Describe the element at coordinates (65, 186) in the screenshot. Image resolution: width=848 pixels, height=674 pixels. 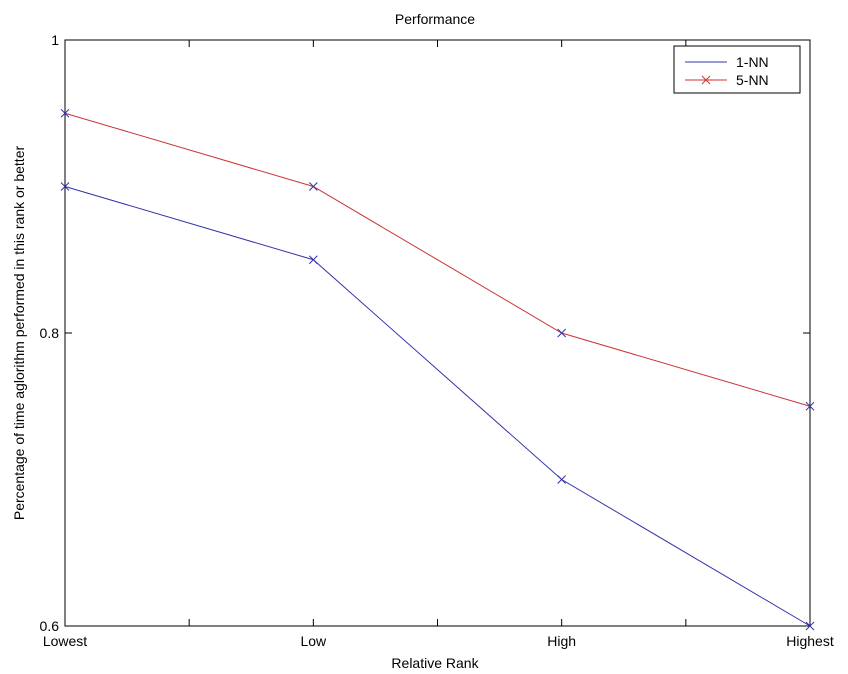
I see `data-point-1-nn-lowest` at that location.